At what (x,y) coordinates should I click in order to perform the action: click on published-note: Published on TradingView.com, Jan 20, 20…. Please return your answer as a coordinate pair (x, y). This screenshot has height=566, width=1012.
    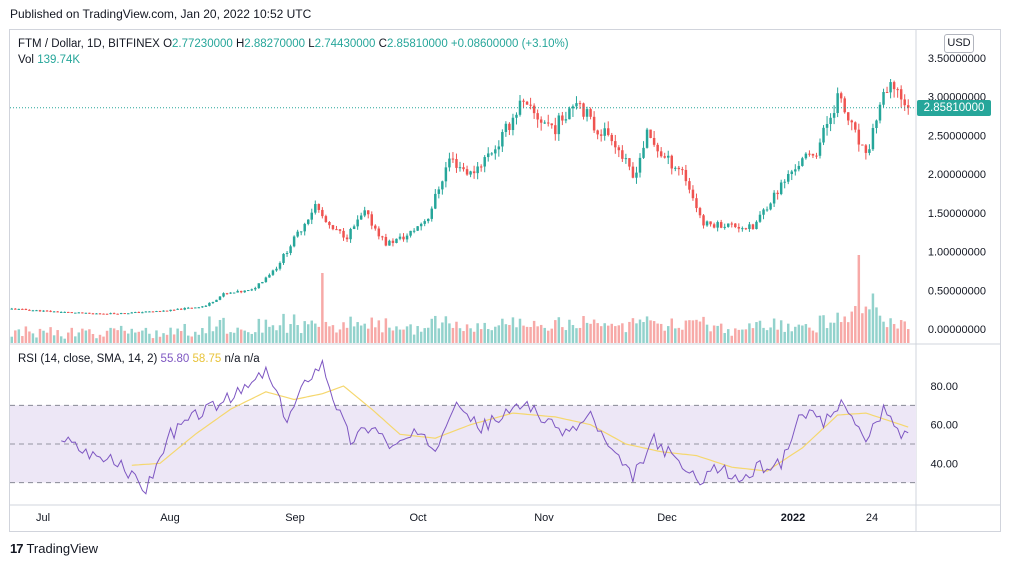
    Looking at the image, I should click on (161, 14).